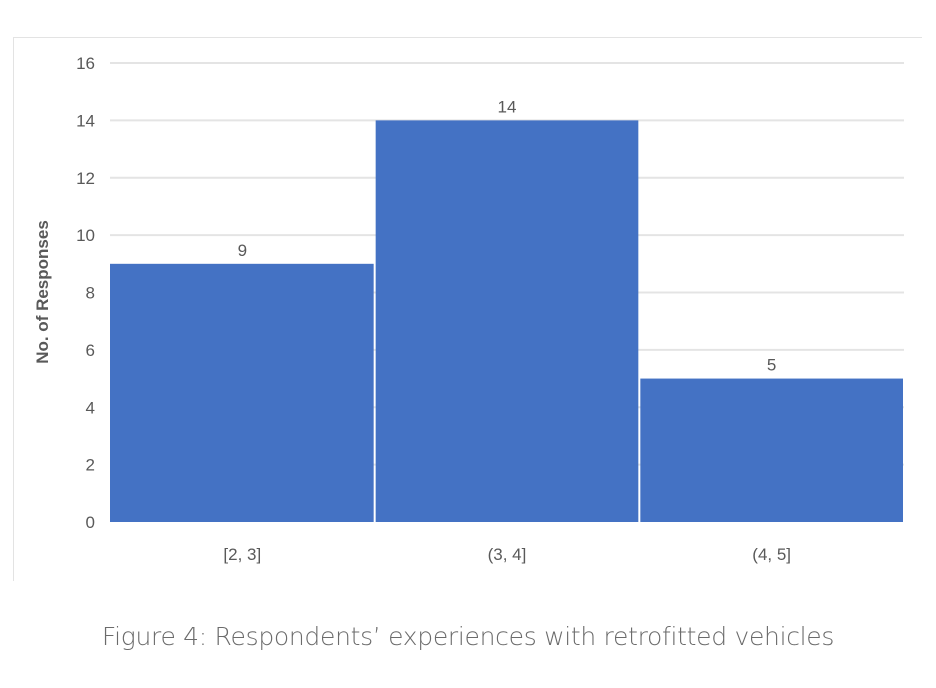 This screenshot has width=936, height=688. Describe the element at coordinates (90, 350) in the screenshot. I see `y-tick-label: 6` at that location.